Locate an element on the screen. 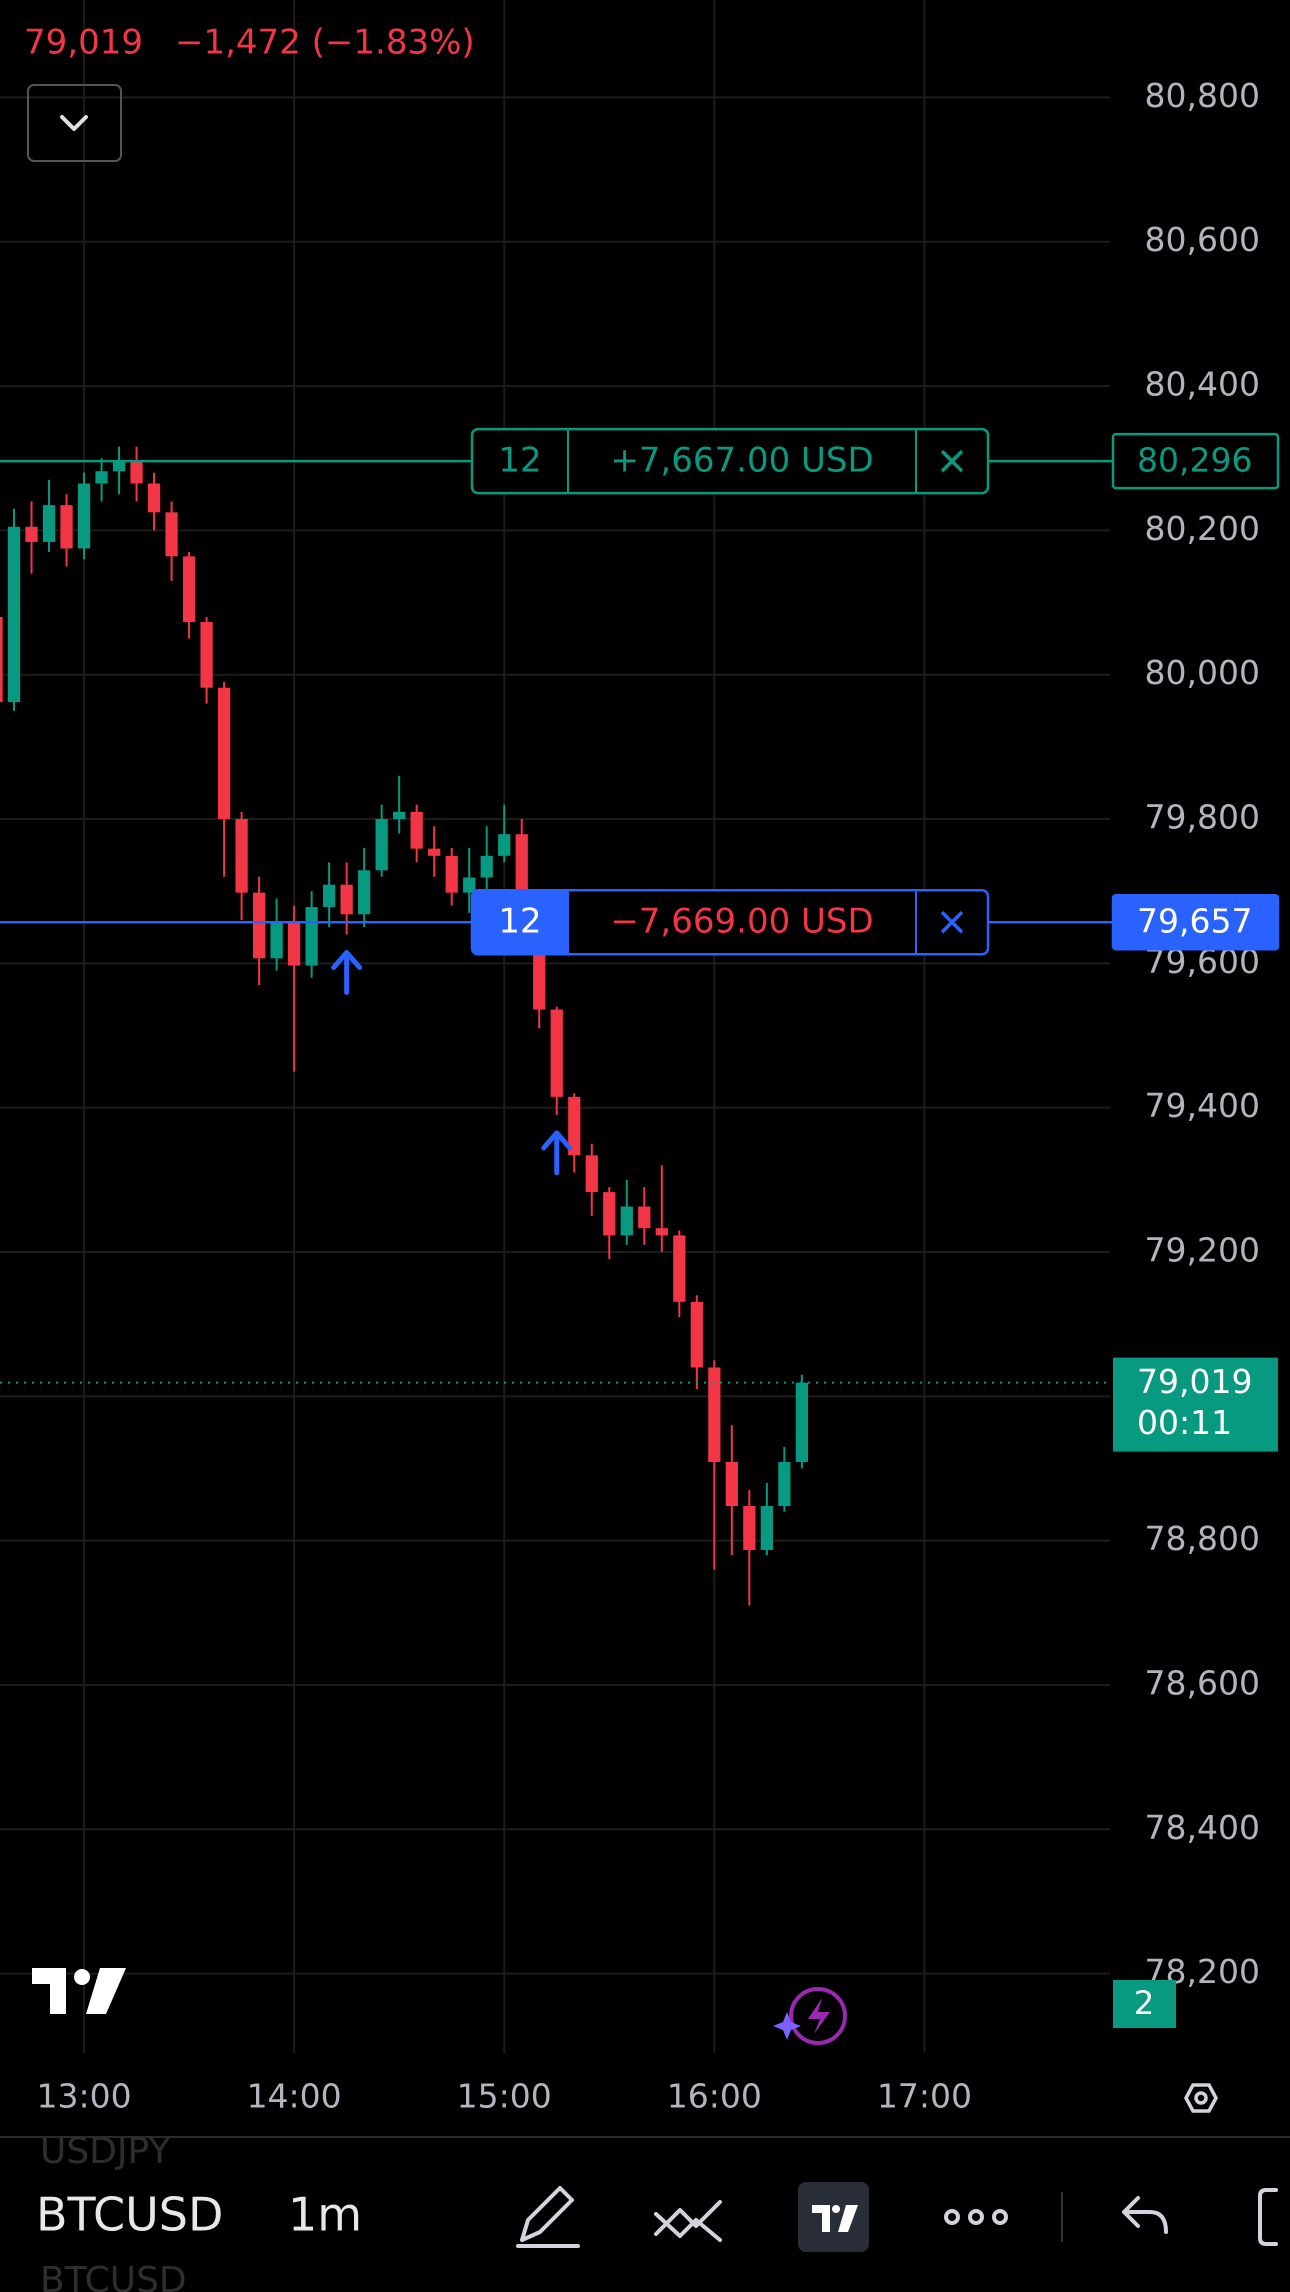 The image size is (1290, 2292). symbol-fade is located at coordinates (248, 2220).